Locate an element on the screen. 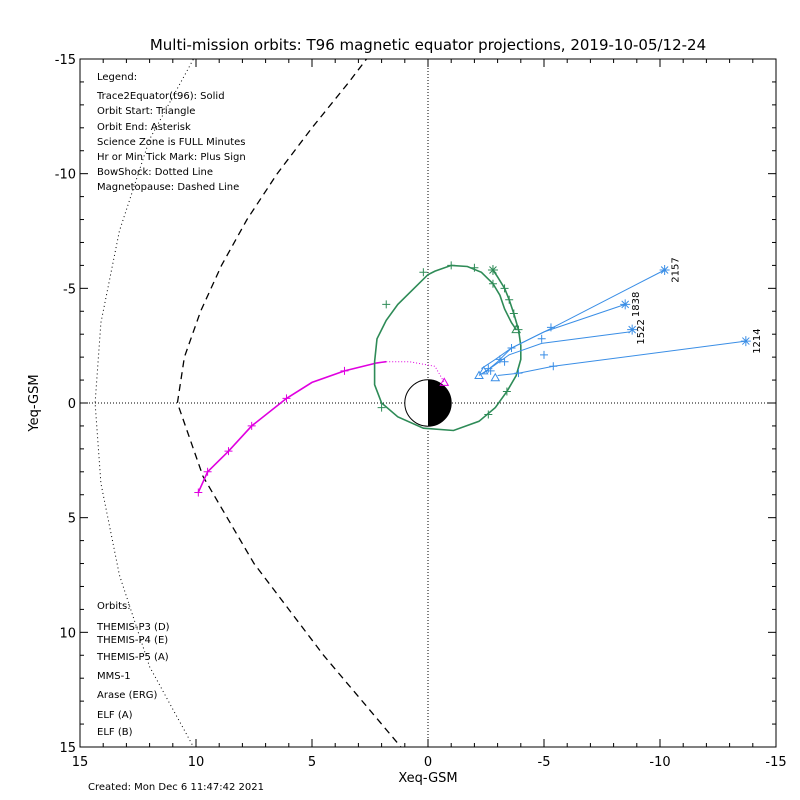  elf-track-label: 1522 is located at coordinates (641, 331).